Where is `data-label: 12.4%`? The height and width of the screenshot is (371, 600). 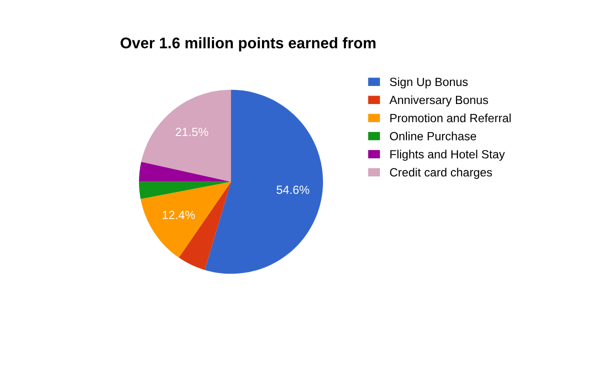 data-label: 12.4% is located at coordinates (178, 215).